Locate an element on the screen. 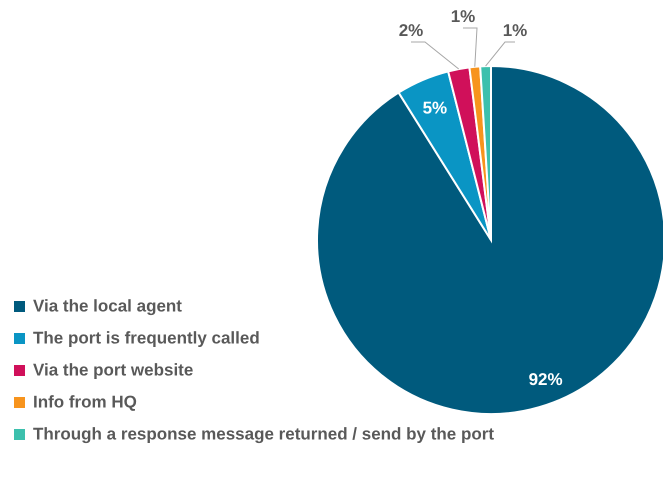  legend-label: Info from HQ is located at coordinates (85, 402).